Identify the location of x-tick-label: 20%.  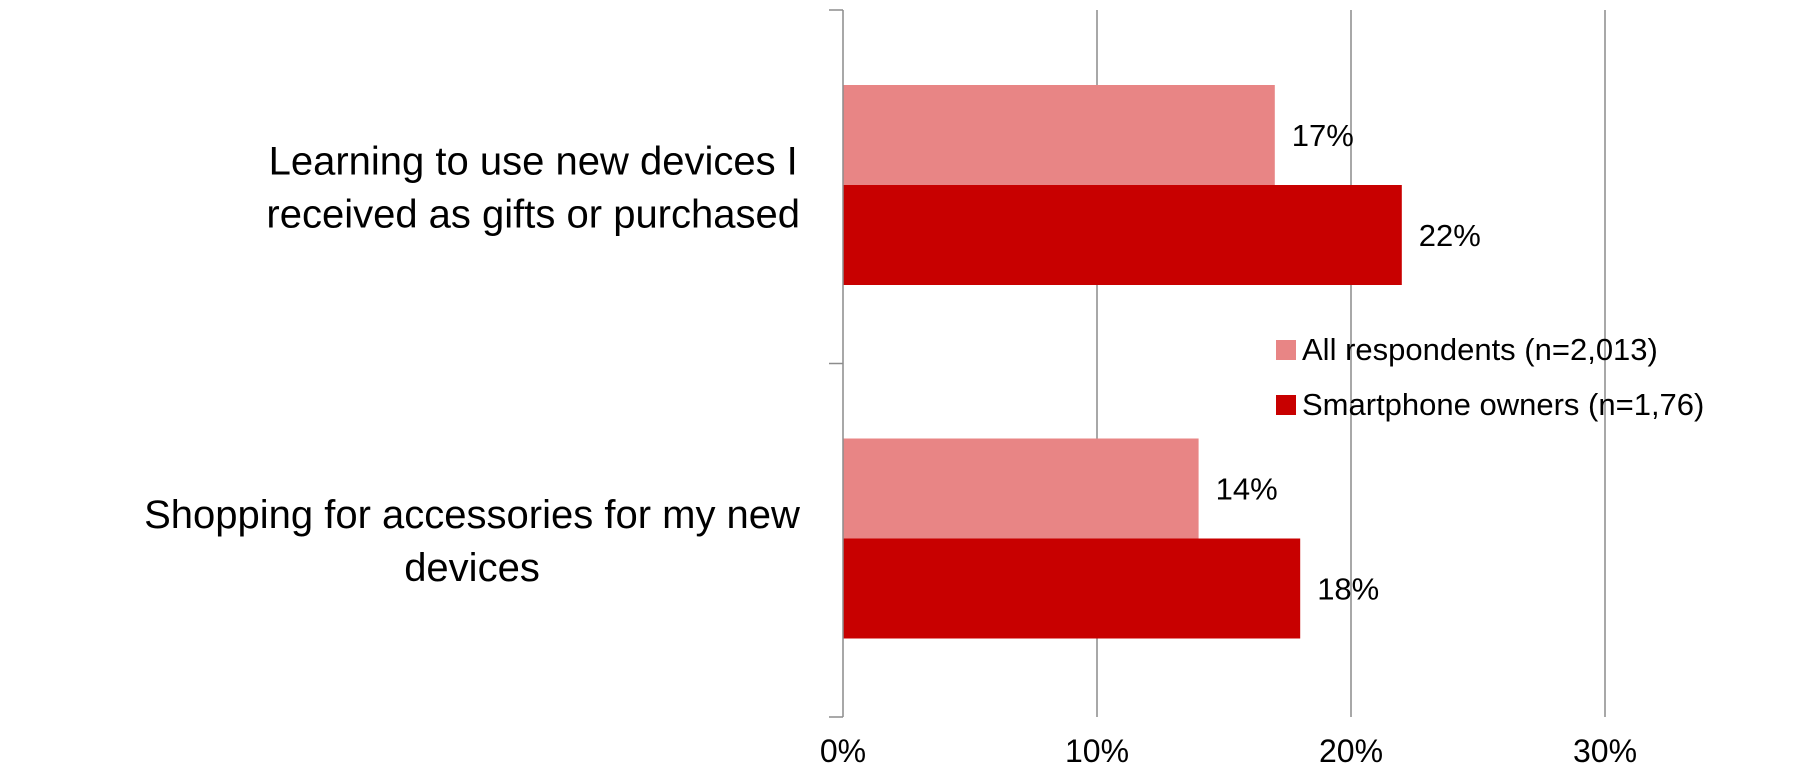
(1351, 751).